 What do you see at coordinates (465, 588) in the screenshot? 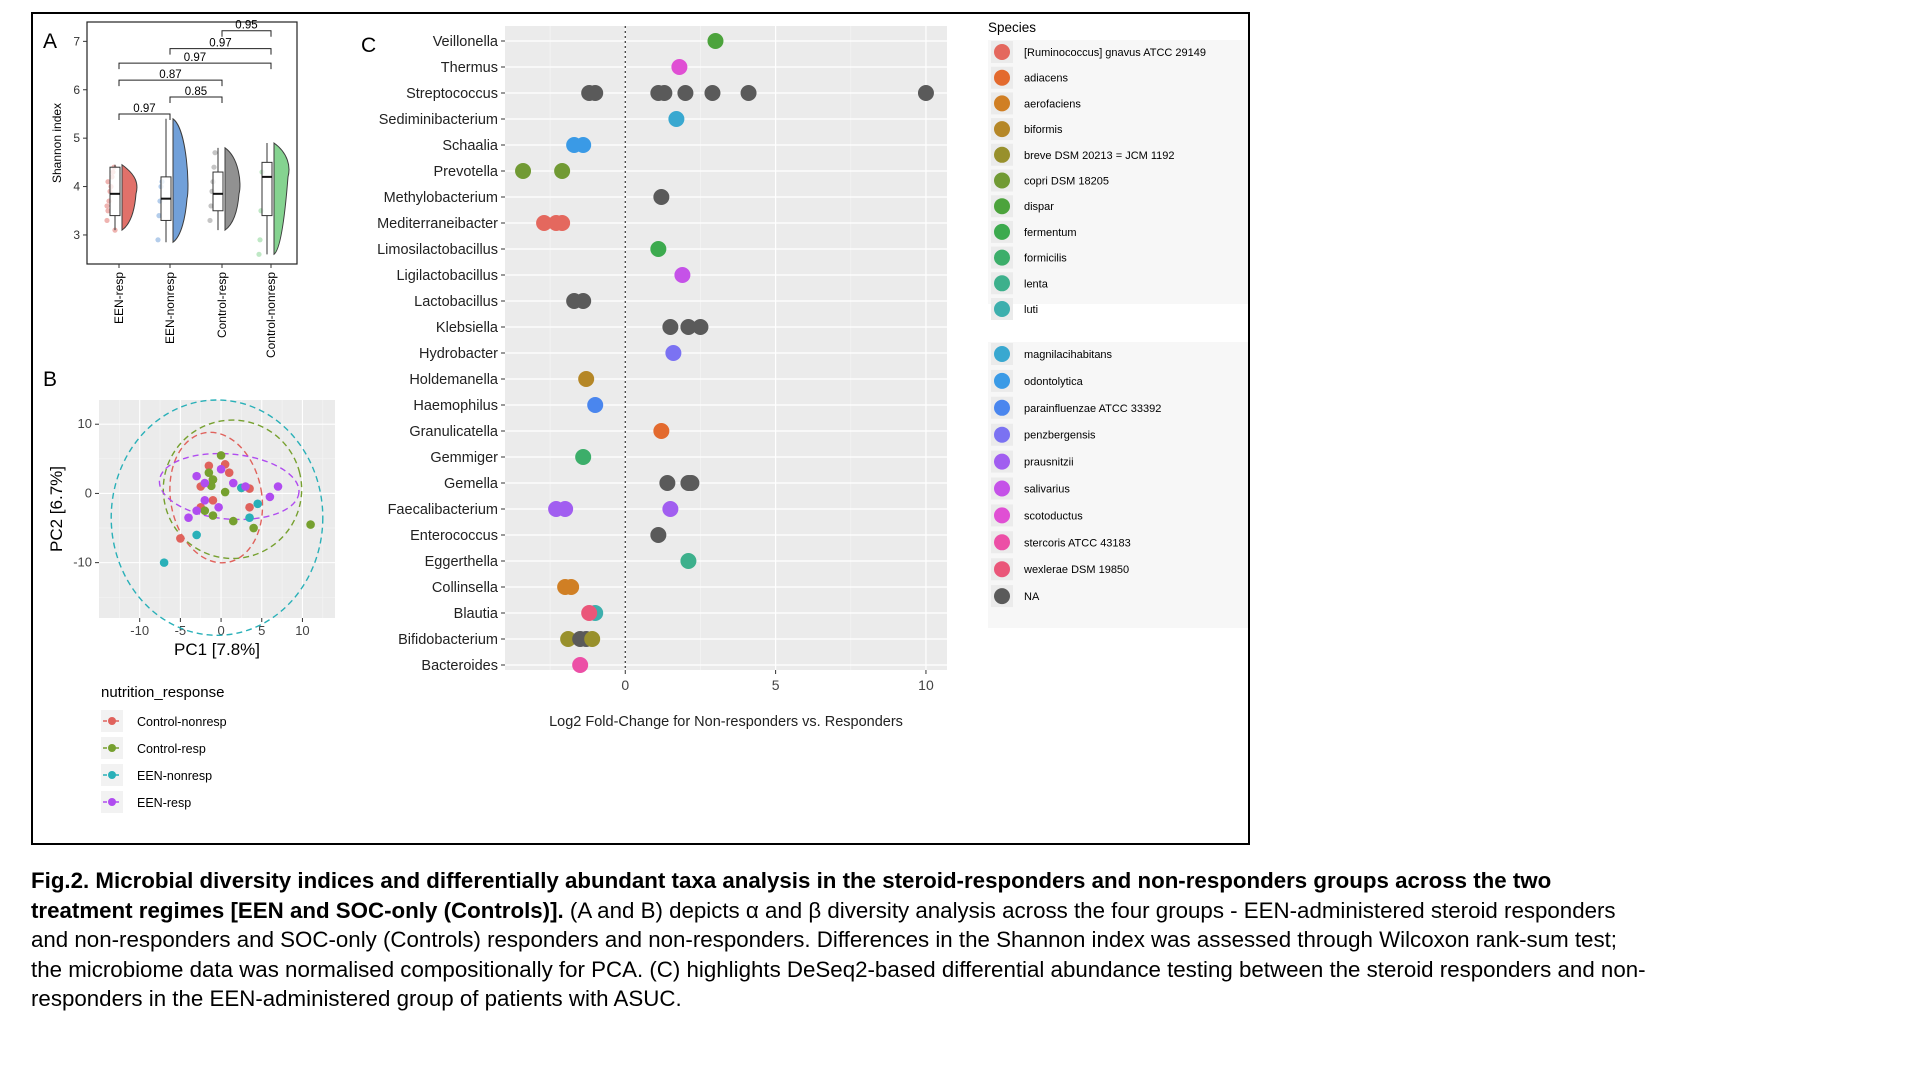
I see `y-tick-label: Collinsella` at bounding box center [465, 588].